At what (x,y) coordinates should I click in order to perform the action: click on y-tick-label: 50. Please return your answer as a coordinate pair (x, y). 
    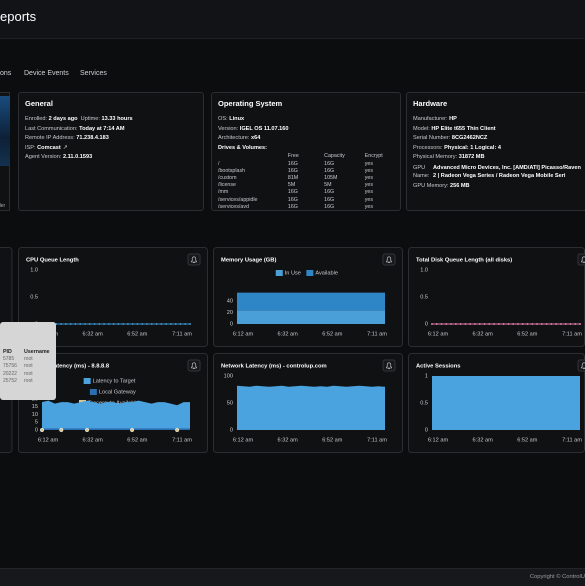
    Looking at the image, I should click on (230, 403).